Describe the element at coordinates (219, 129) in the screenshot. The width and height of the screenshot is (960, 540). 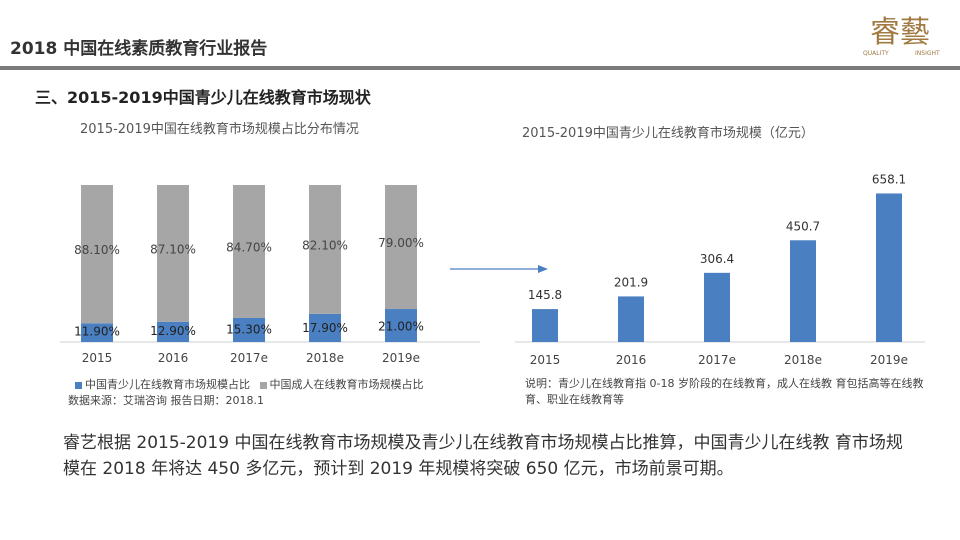
I see `left-chart-title: 2015-2019中国在线教育市场规模占比分布情况` at that location.